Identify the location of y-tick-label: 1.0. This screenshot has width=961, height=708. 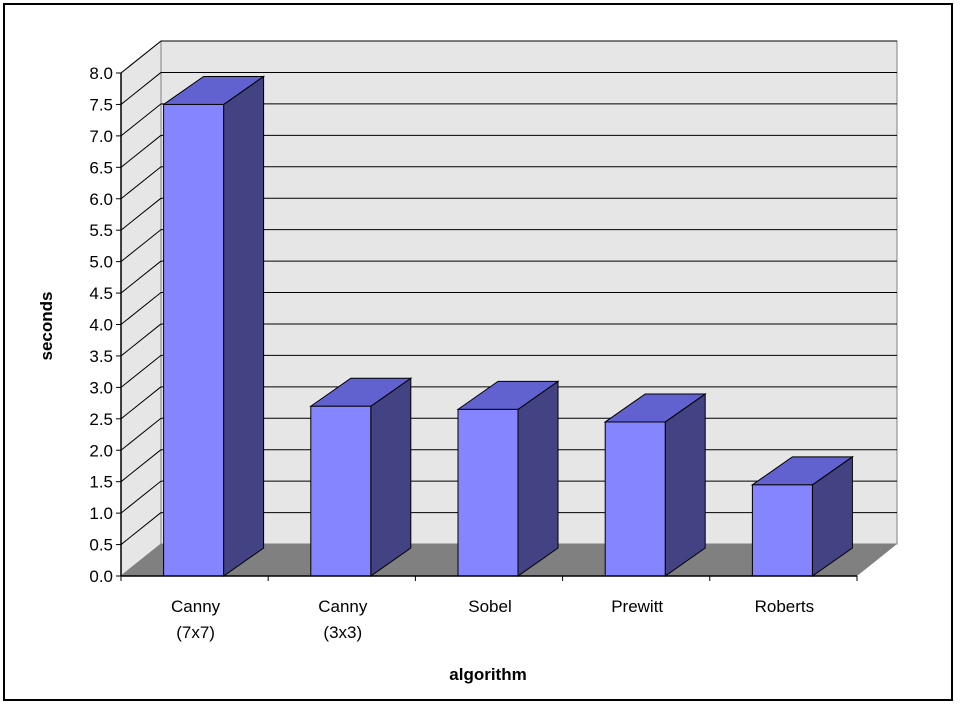
(101, 513).